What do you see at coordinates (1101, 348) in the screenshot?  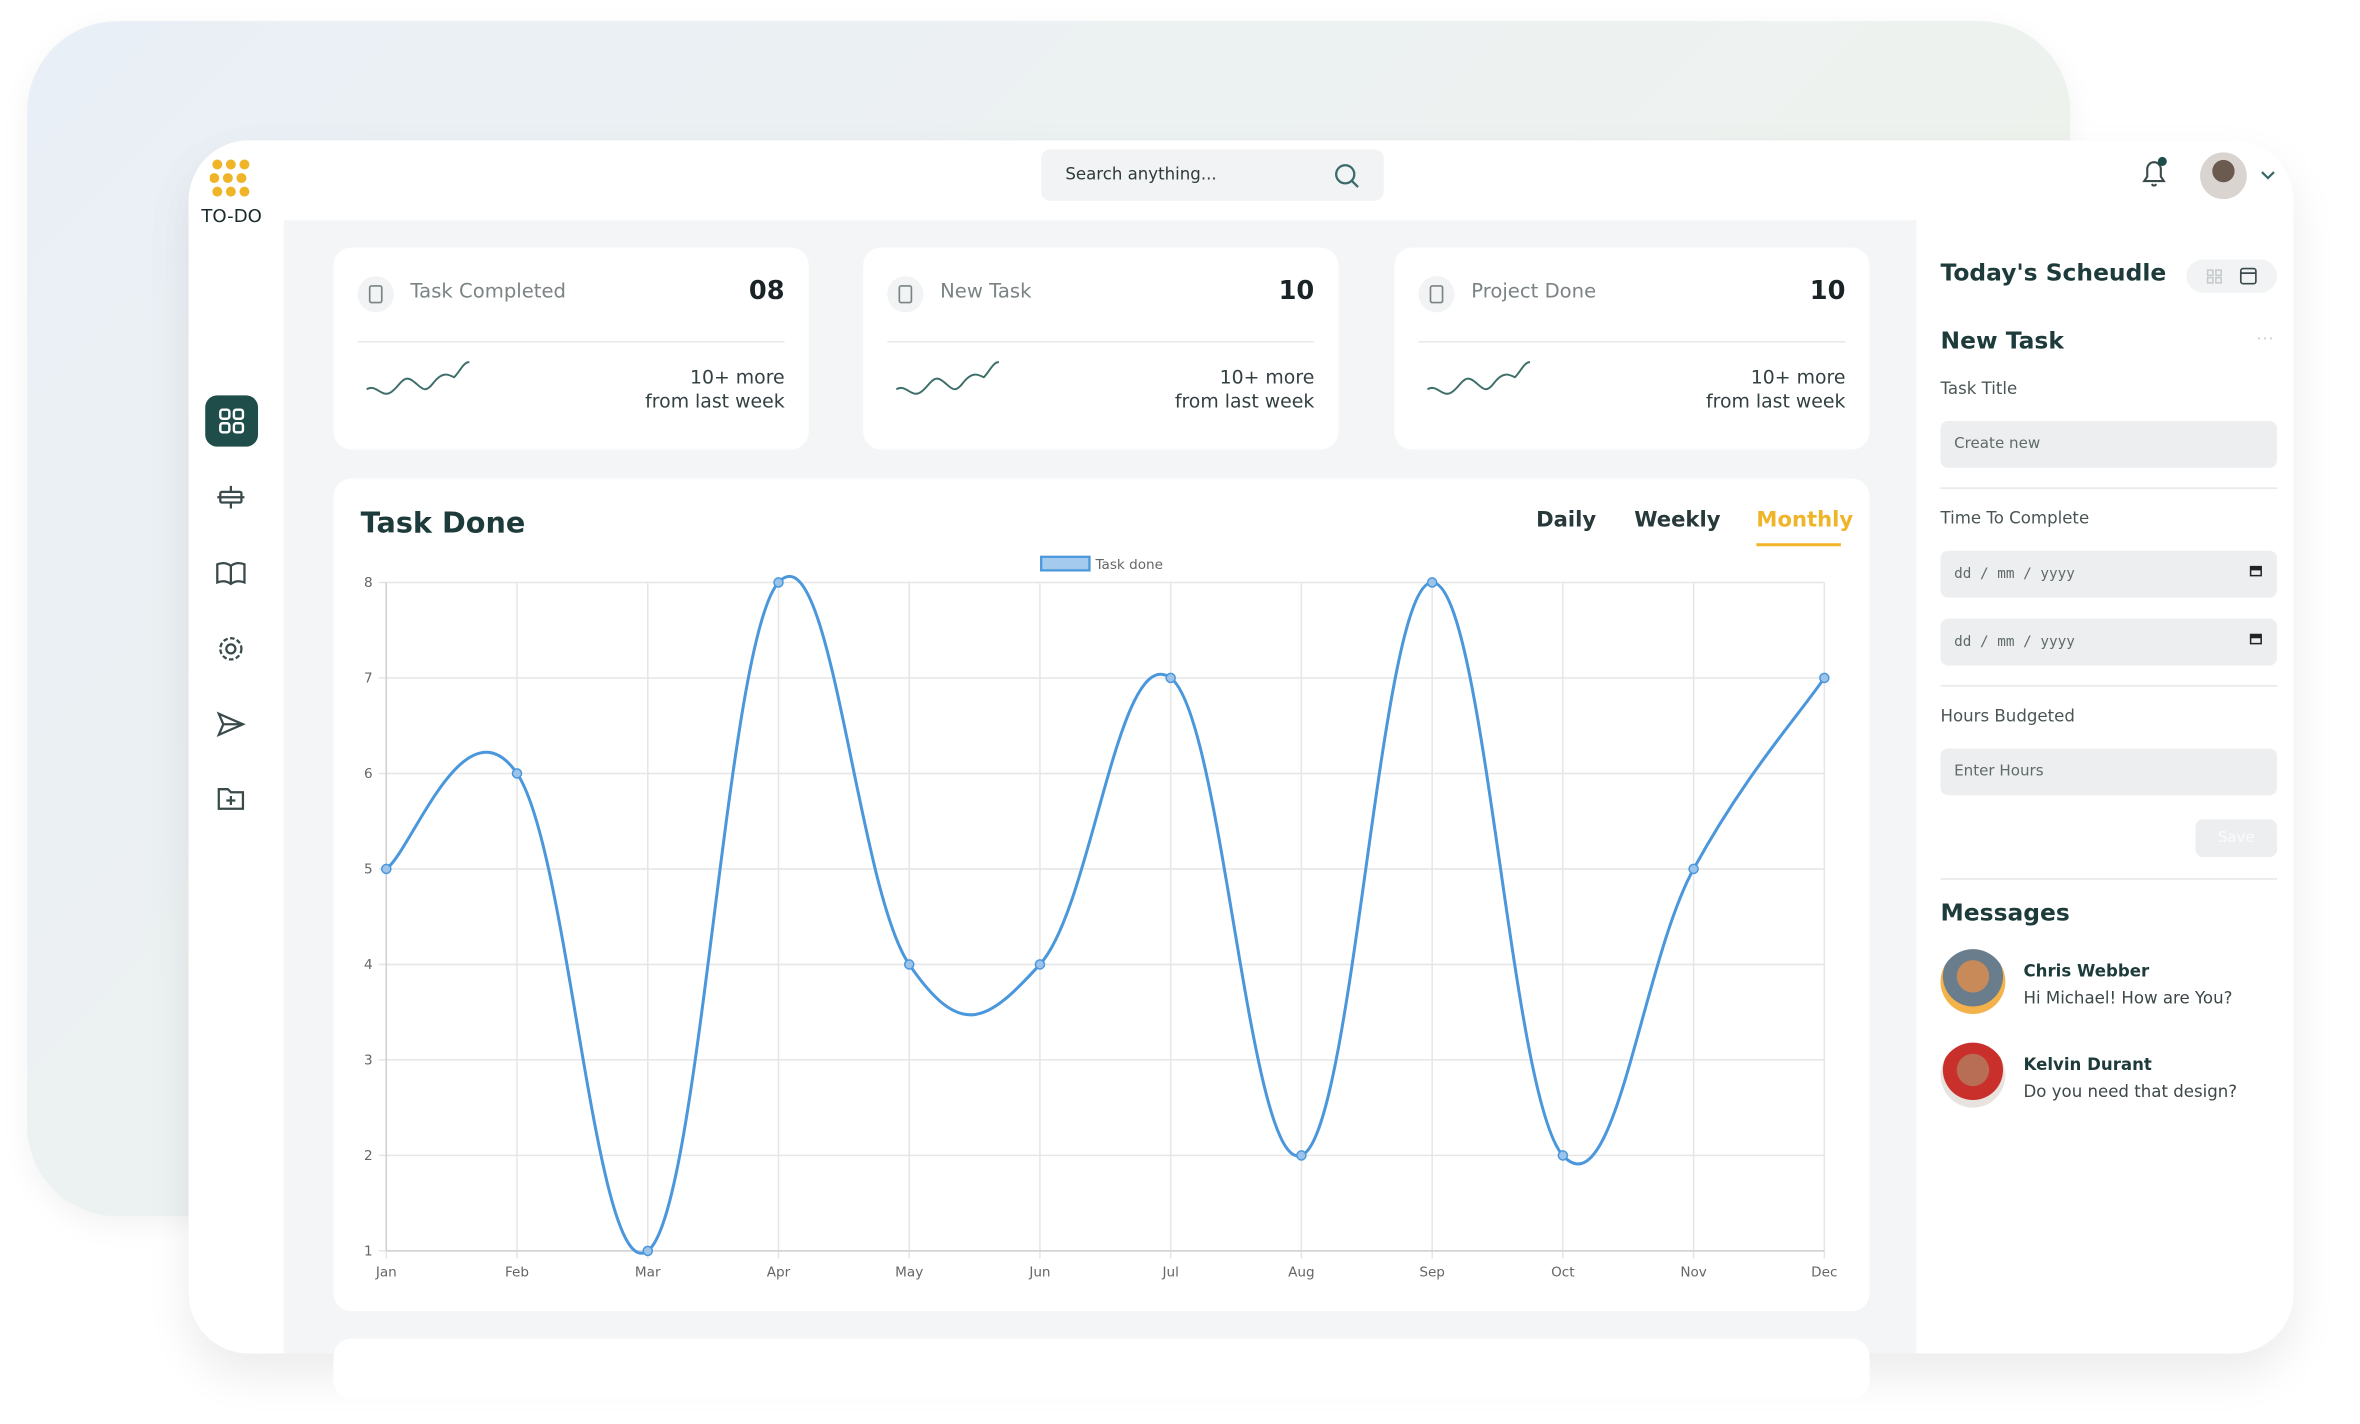 I see `stat-card: New Task 10 10+ more from last week` at bounding box center [1101, 348].